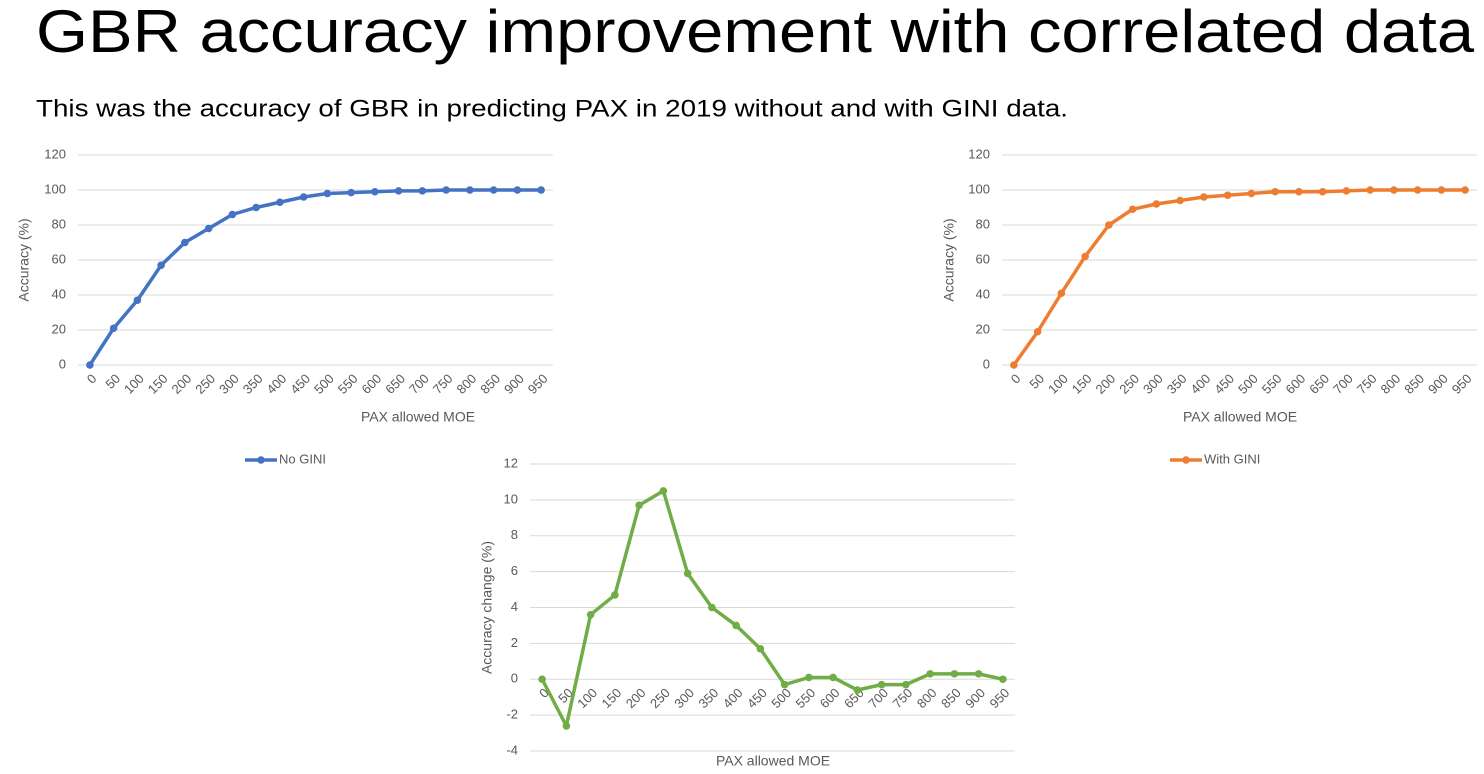 The image size is (1484, 774). I want to click on legend-label: With GINI, so click(1232, 458).